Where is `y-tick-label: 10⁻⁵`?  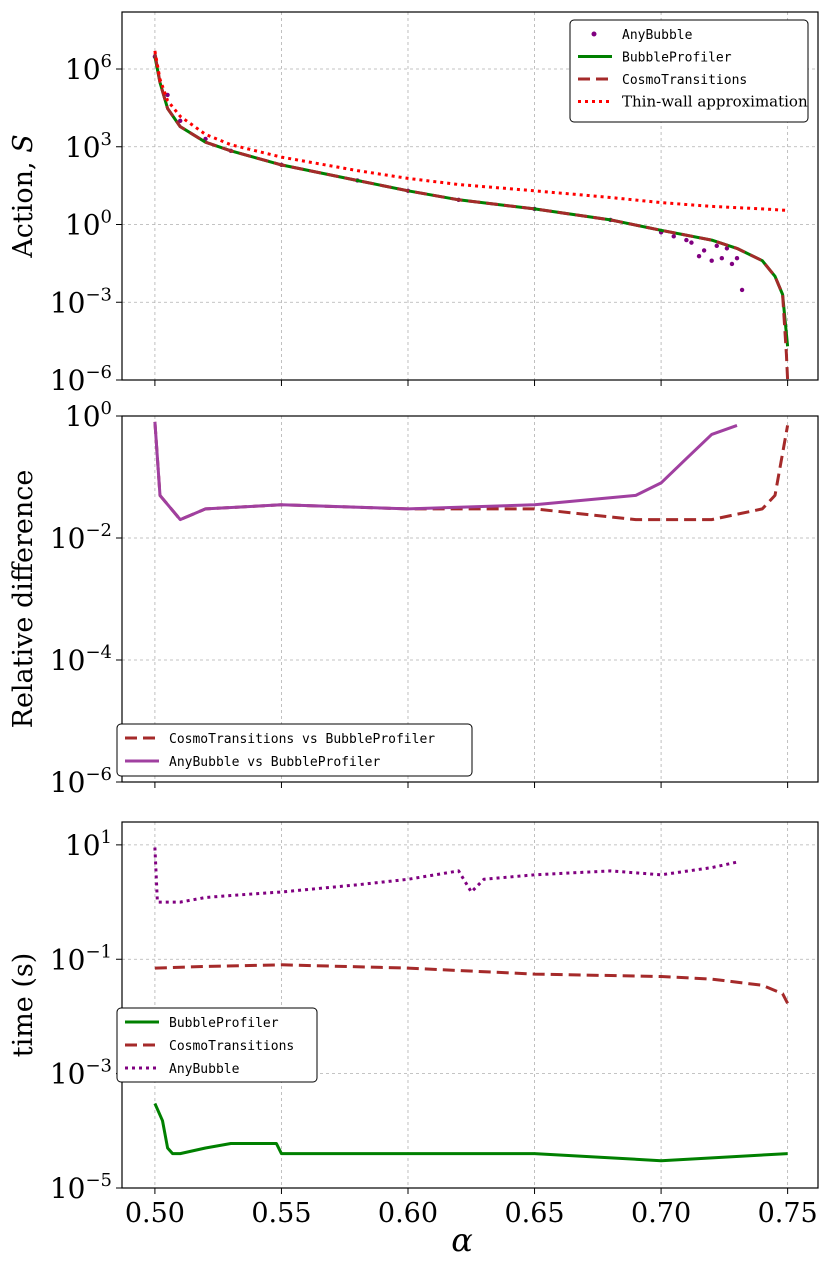
y-tick-label: 10⁻⁵ is located at coordinates (81, 1187).